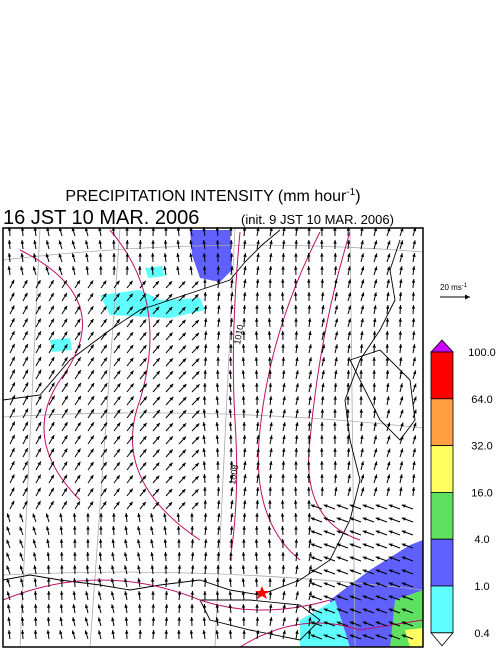 Image resolution: width=500 pixels, height=650 pixels. I want to click on isobar-label: 1008, so click(233, 474).